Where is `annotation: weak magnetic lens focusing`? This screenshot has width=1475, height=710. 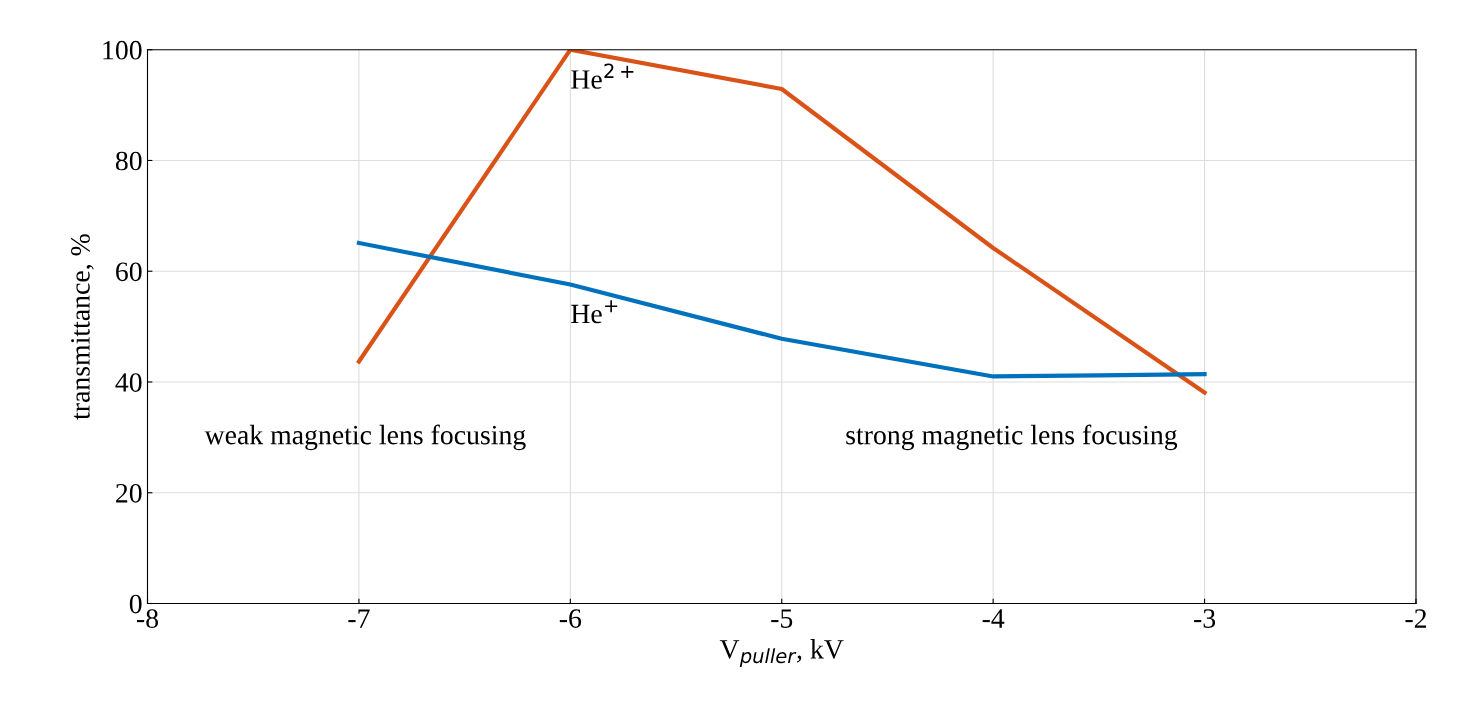
annotation: weak magnetic lens focusing is located at coordinates (365, 437).